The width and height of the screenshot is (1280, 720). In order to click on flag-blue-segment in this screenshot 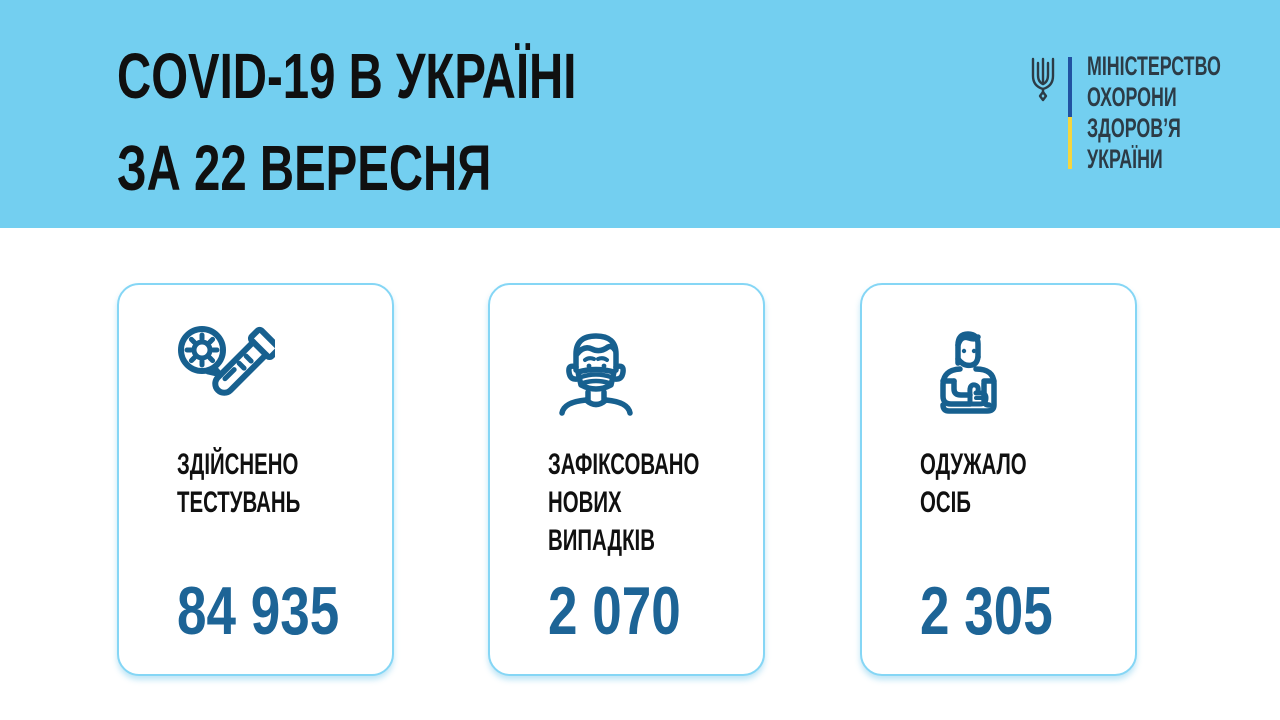, I will do `click(1070, 87)`.